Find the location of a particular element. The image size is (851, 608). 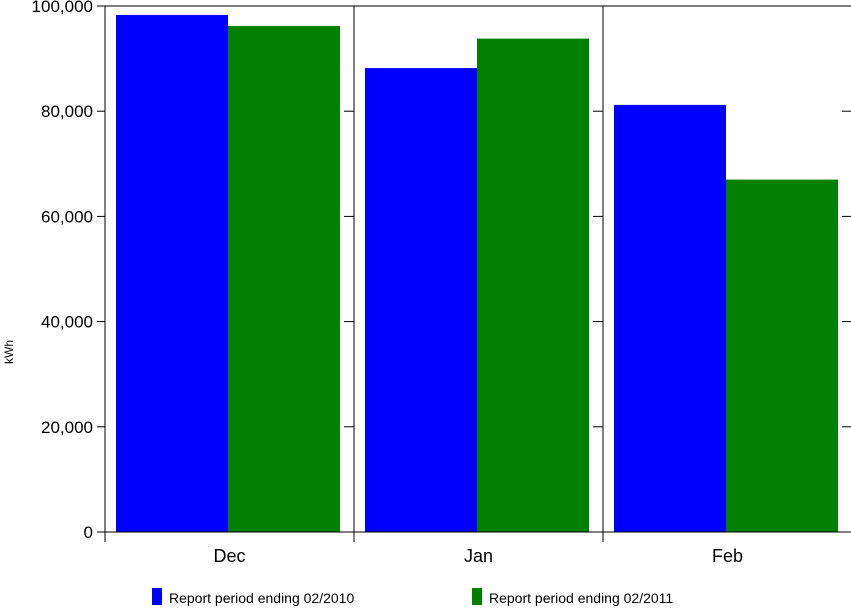

x-tick-label-dec: Dec is located at coordinates (229, 556).